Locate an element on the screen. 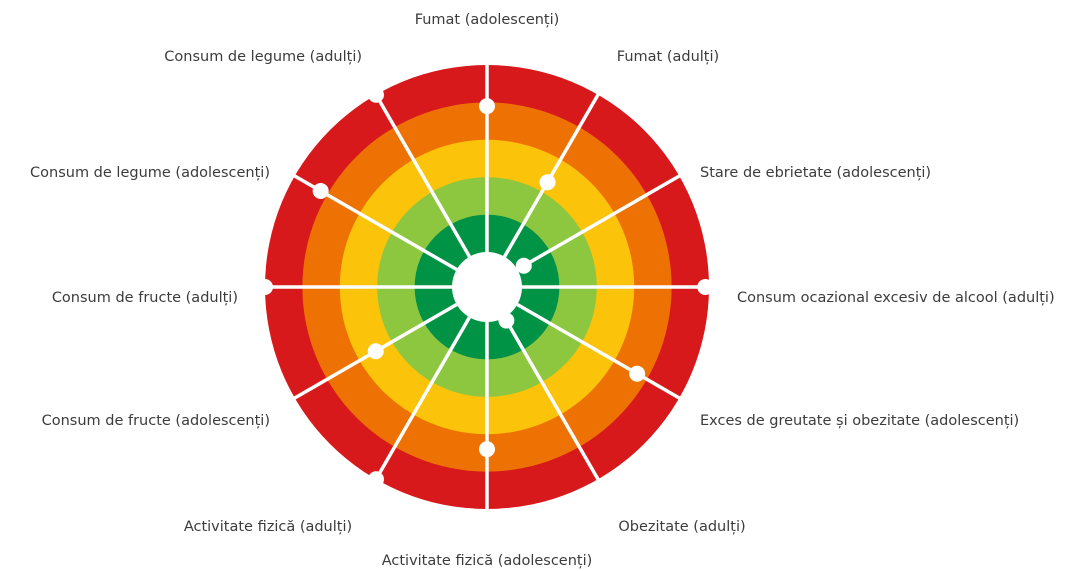 The width and height of the screenshot is (1086, 571). category-label: Consum de legume (adulți) is located at coordinates (263, 57).